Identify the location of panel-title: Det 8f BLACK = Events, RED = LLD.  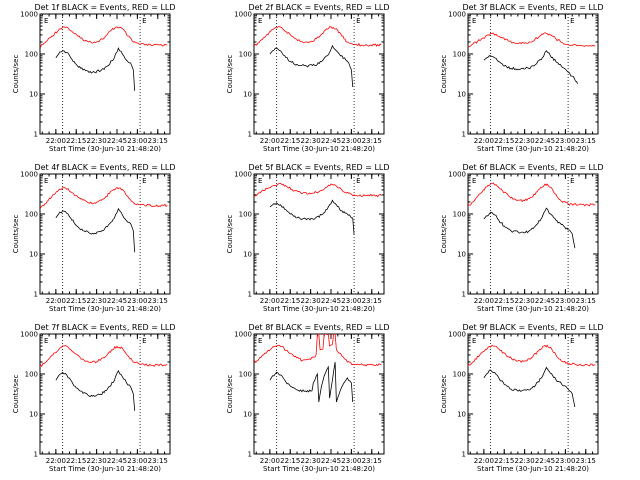
(318, 327).